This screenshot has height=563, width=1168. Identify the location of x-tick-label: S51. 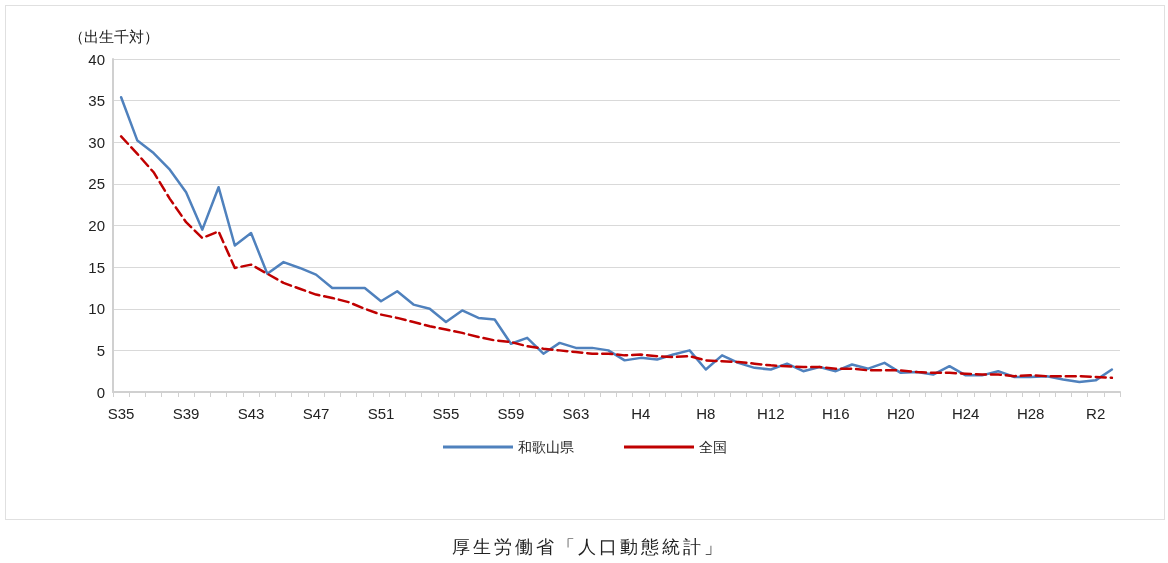
(381, 413).